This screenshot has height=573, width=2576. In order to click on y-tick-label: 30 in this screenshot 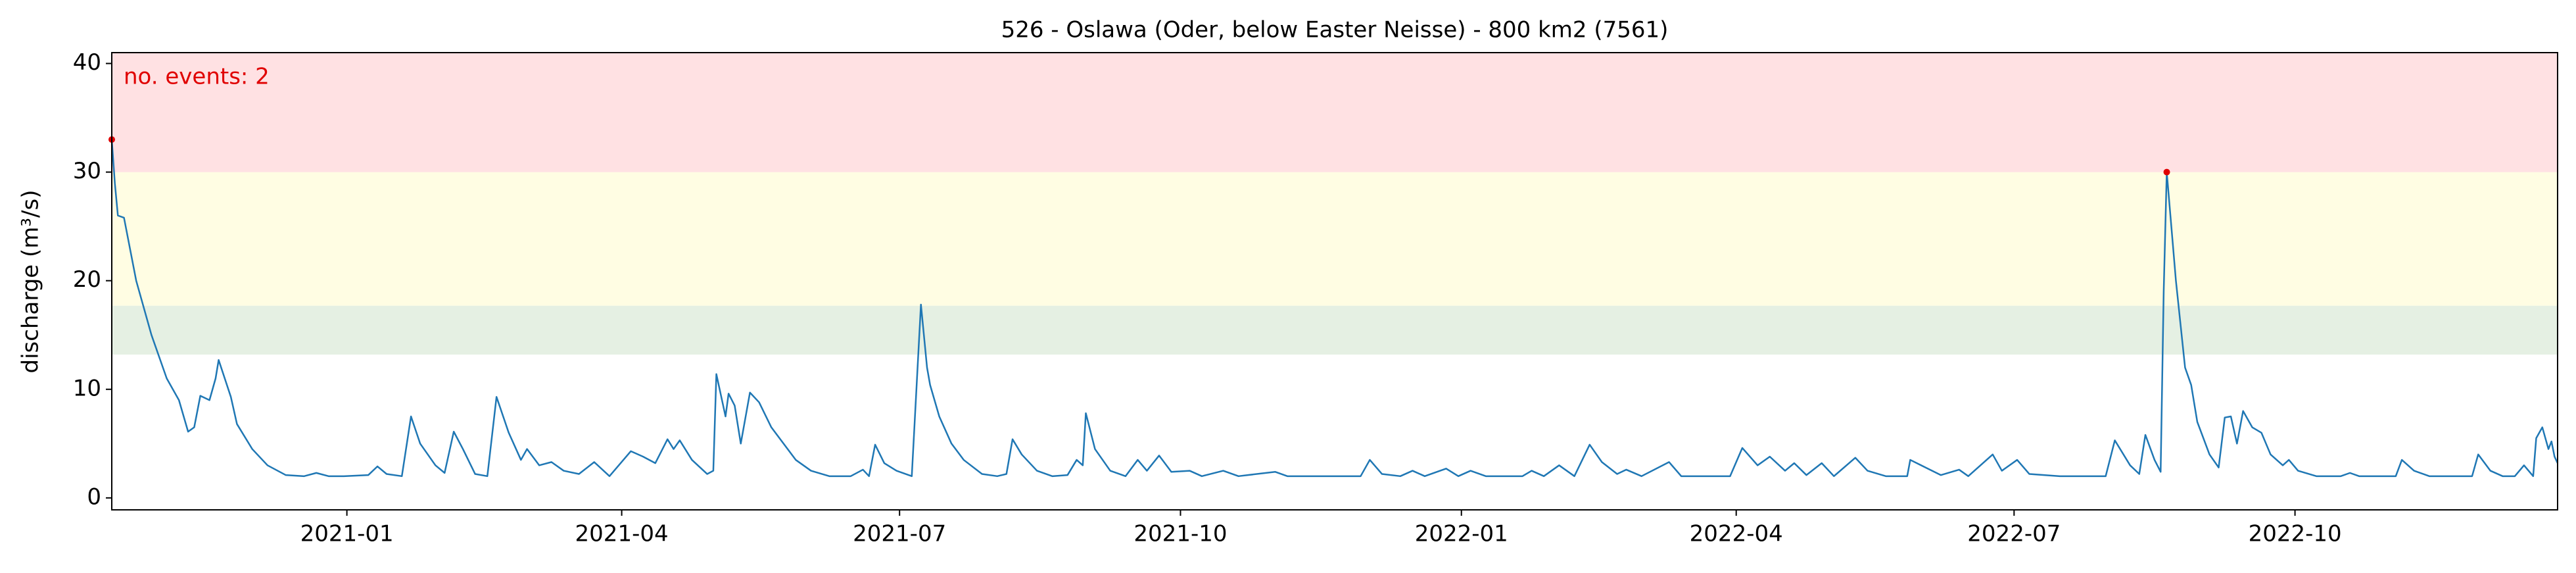, I will do `click(87, 171)`.